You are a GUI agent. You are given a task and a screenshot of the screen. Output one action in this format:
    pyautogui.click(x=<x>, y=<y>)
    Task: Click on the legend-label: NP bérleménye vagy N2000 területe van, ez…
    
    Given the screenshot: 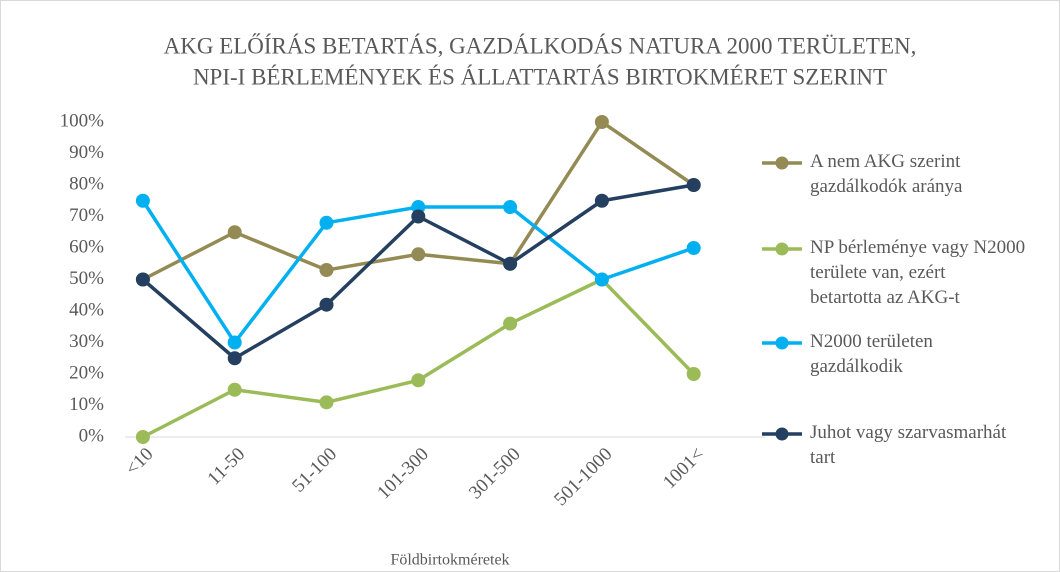 What is the action you would take?
    pyautogui.click(x=917, y=272)
    